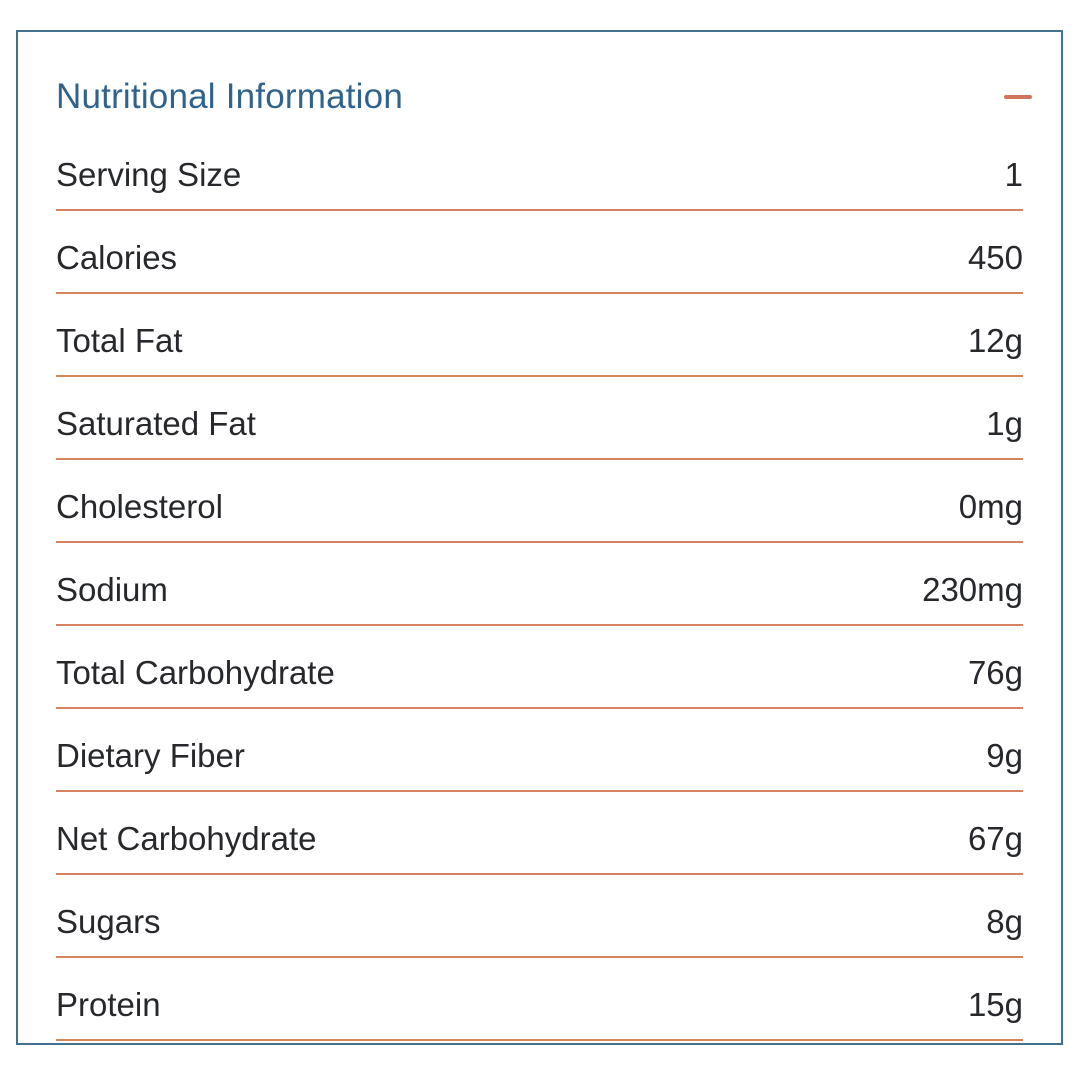 The image size is (1080, 1080). Describe the element at coordinates (229, 96) in the screenshot. I see `panel-title: Nutritional Information` at that location.